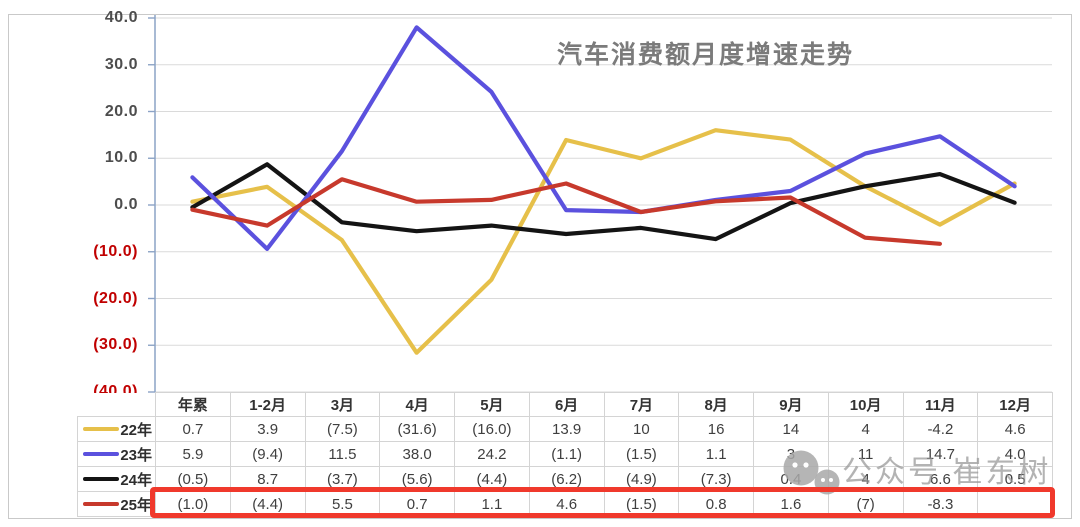 This screenshot has width=1080, height=527. What do you see at coordinates (940, 504) in the screenshot?
I see `table-cell: -8.3` at bounding box center [940, 504].